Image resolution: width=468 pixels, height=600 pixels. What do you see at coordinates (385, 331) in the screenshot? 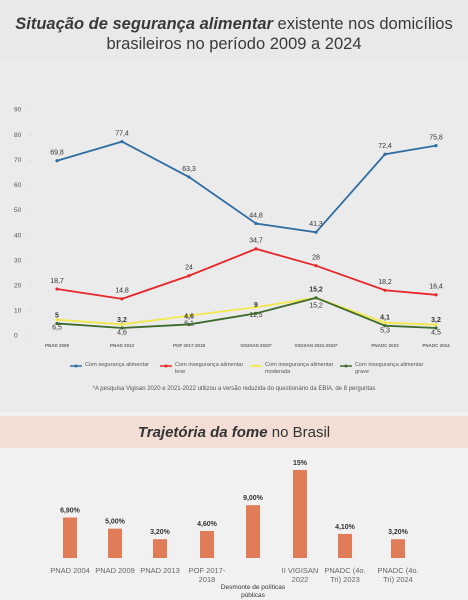
I see `data-label: 5,3` at bounding box center [385, 331].